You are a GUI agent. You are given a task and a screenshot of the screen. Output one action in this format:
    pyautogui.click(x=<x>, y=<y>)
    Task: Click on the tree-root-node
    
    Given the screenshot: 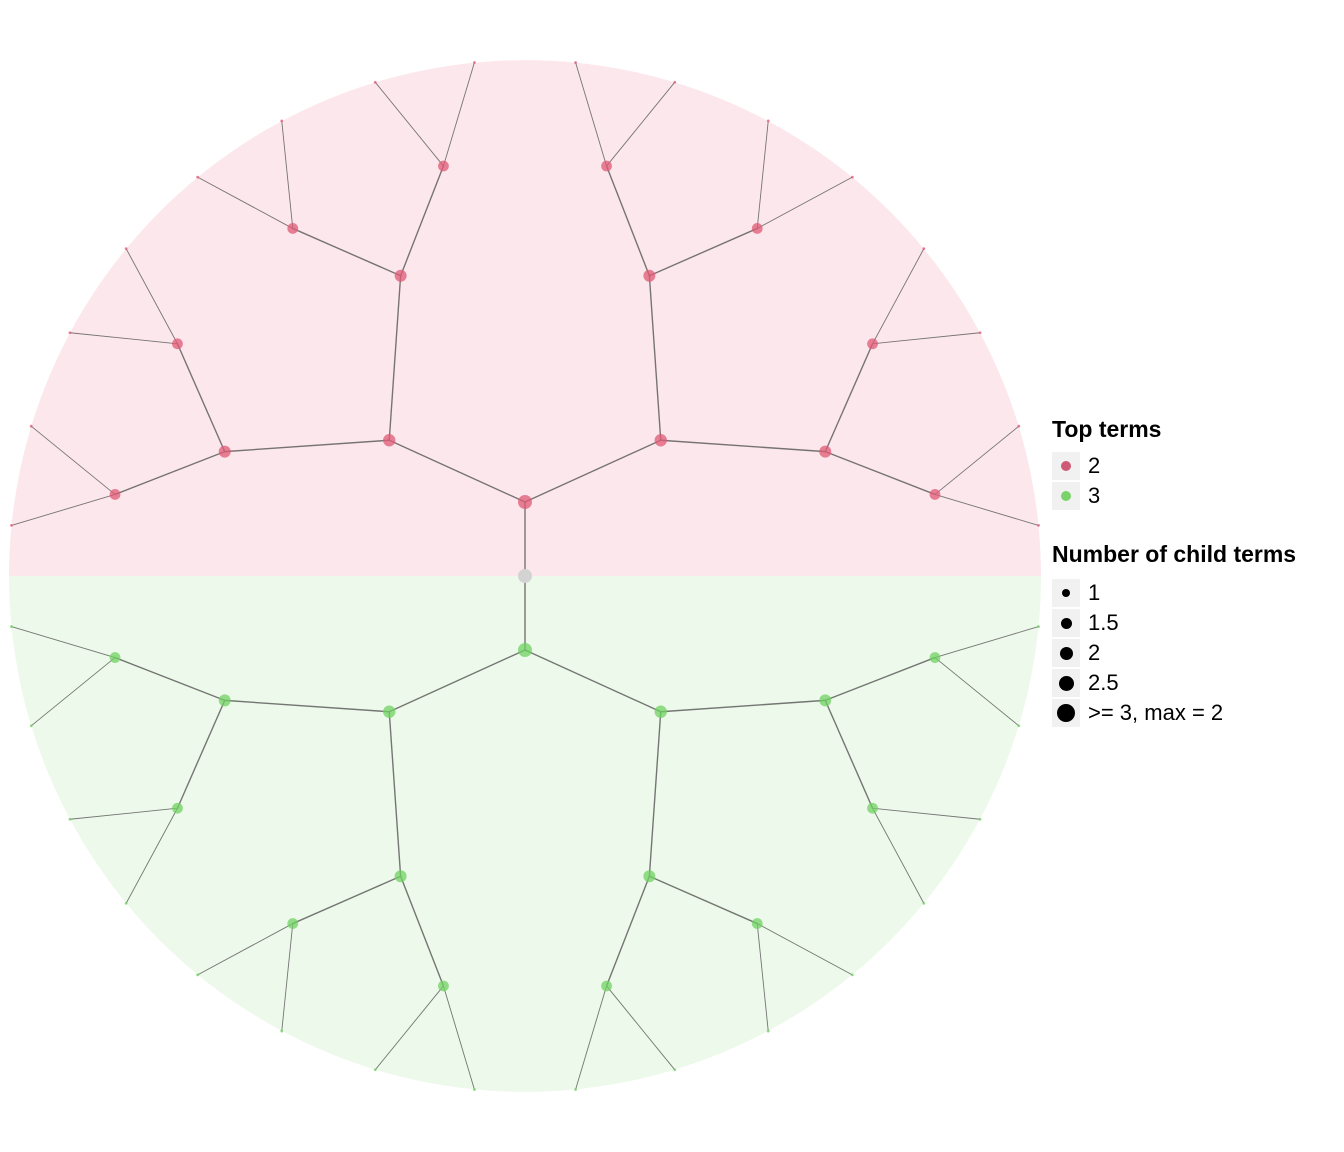 What is the action you would take?
    pyautogui.click(x=525, y=576)
    